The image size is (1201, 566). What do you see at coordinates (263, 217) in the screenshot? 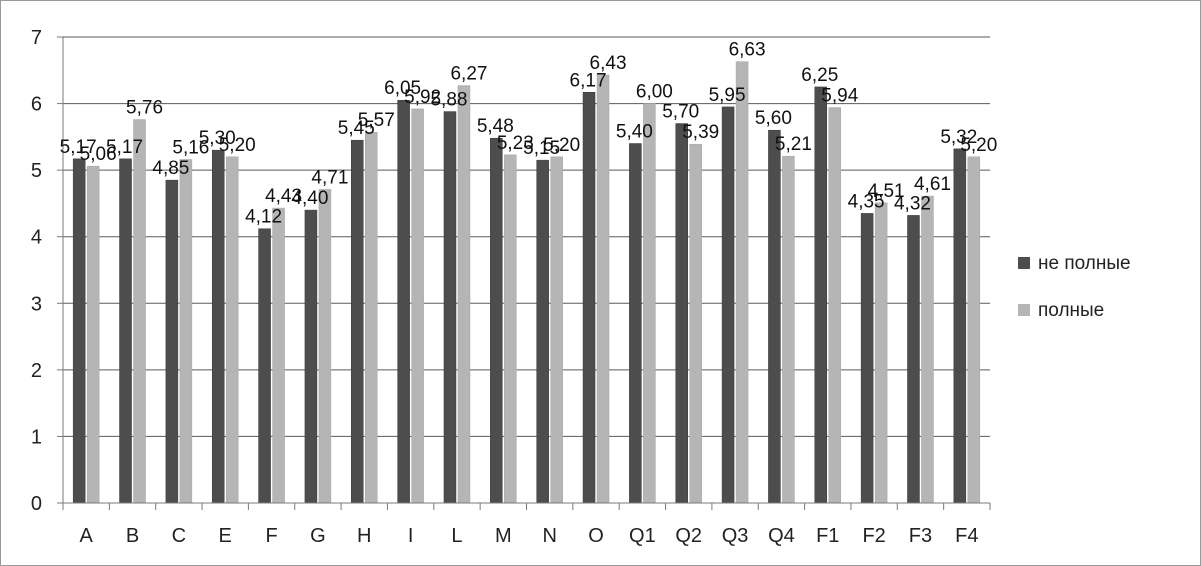
I see `data-label: 4,12` at bounding box center [263, 217].